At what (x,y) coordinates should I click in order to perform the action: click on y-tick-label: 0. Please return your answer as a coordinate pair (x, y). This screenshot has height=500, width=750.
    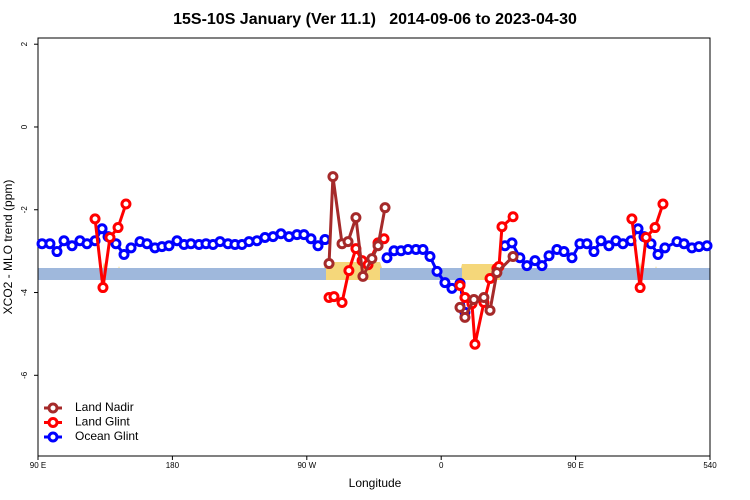
    Looking at the image, I should click on (24, 126).